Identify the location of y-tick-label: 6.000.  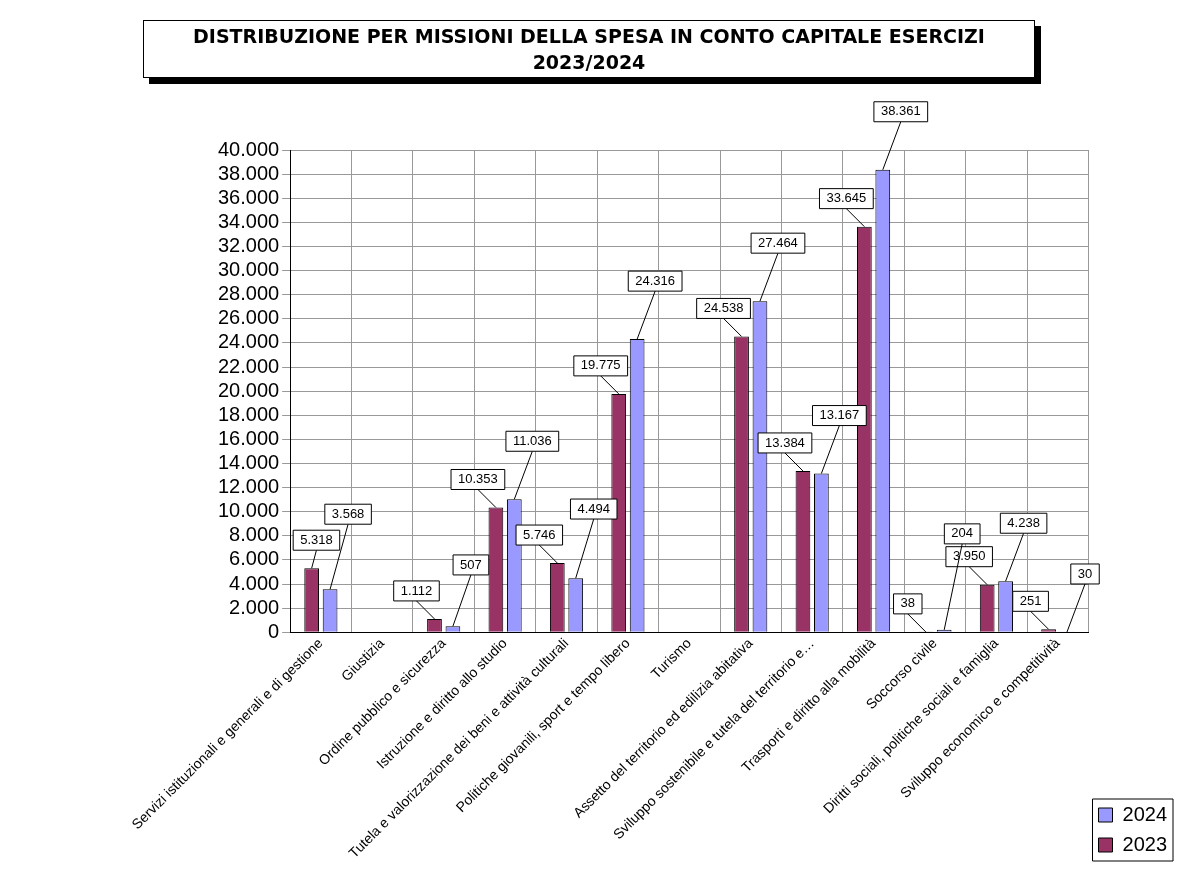
(254, 558).